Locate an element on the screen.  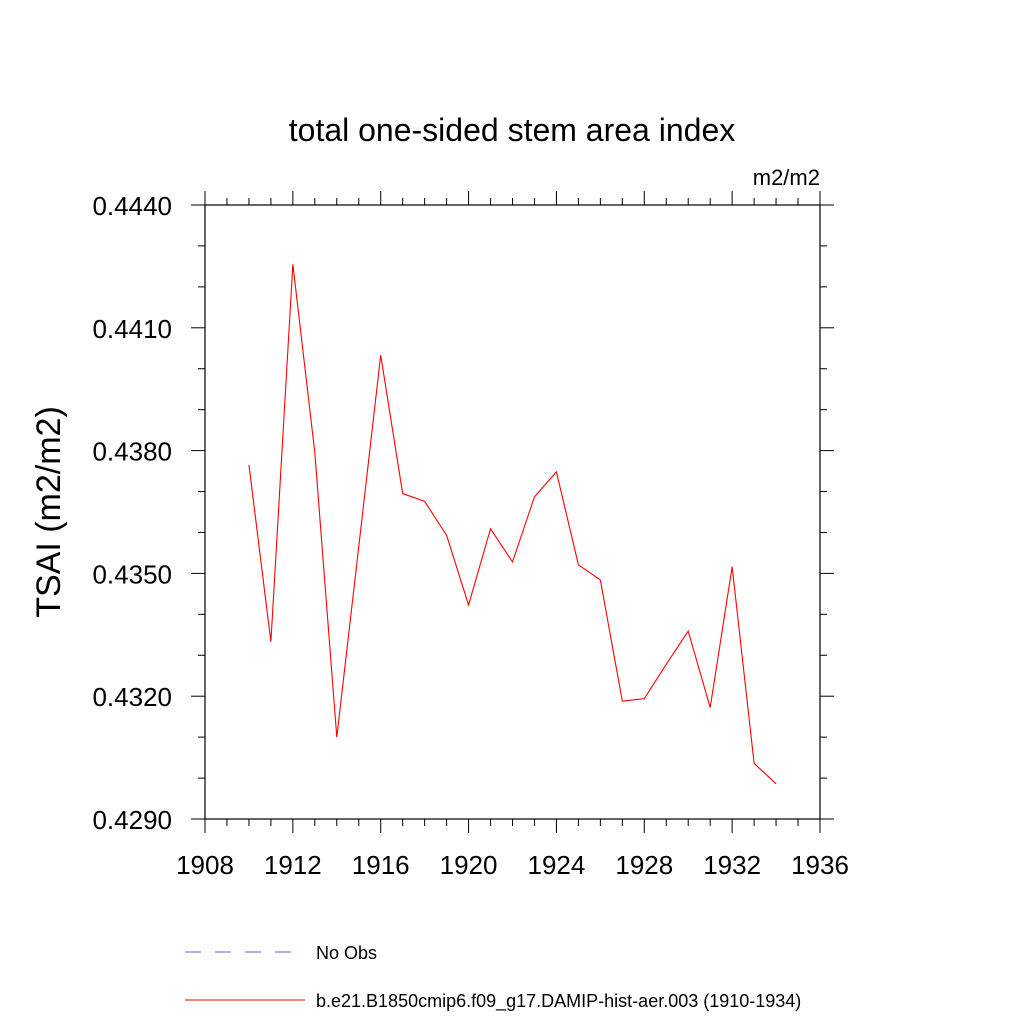
x-tick-label: 1932 is located at coordinates (732, 865).